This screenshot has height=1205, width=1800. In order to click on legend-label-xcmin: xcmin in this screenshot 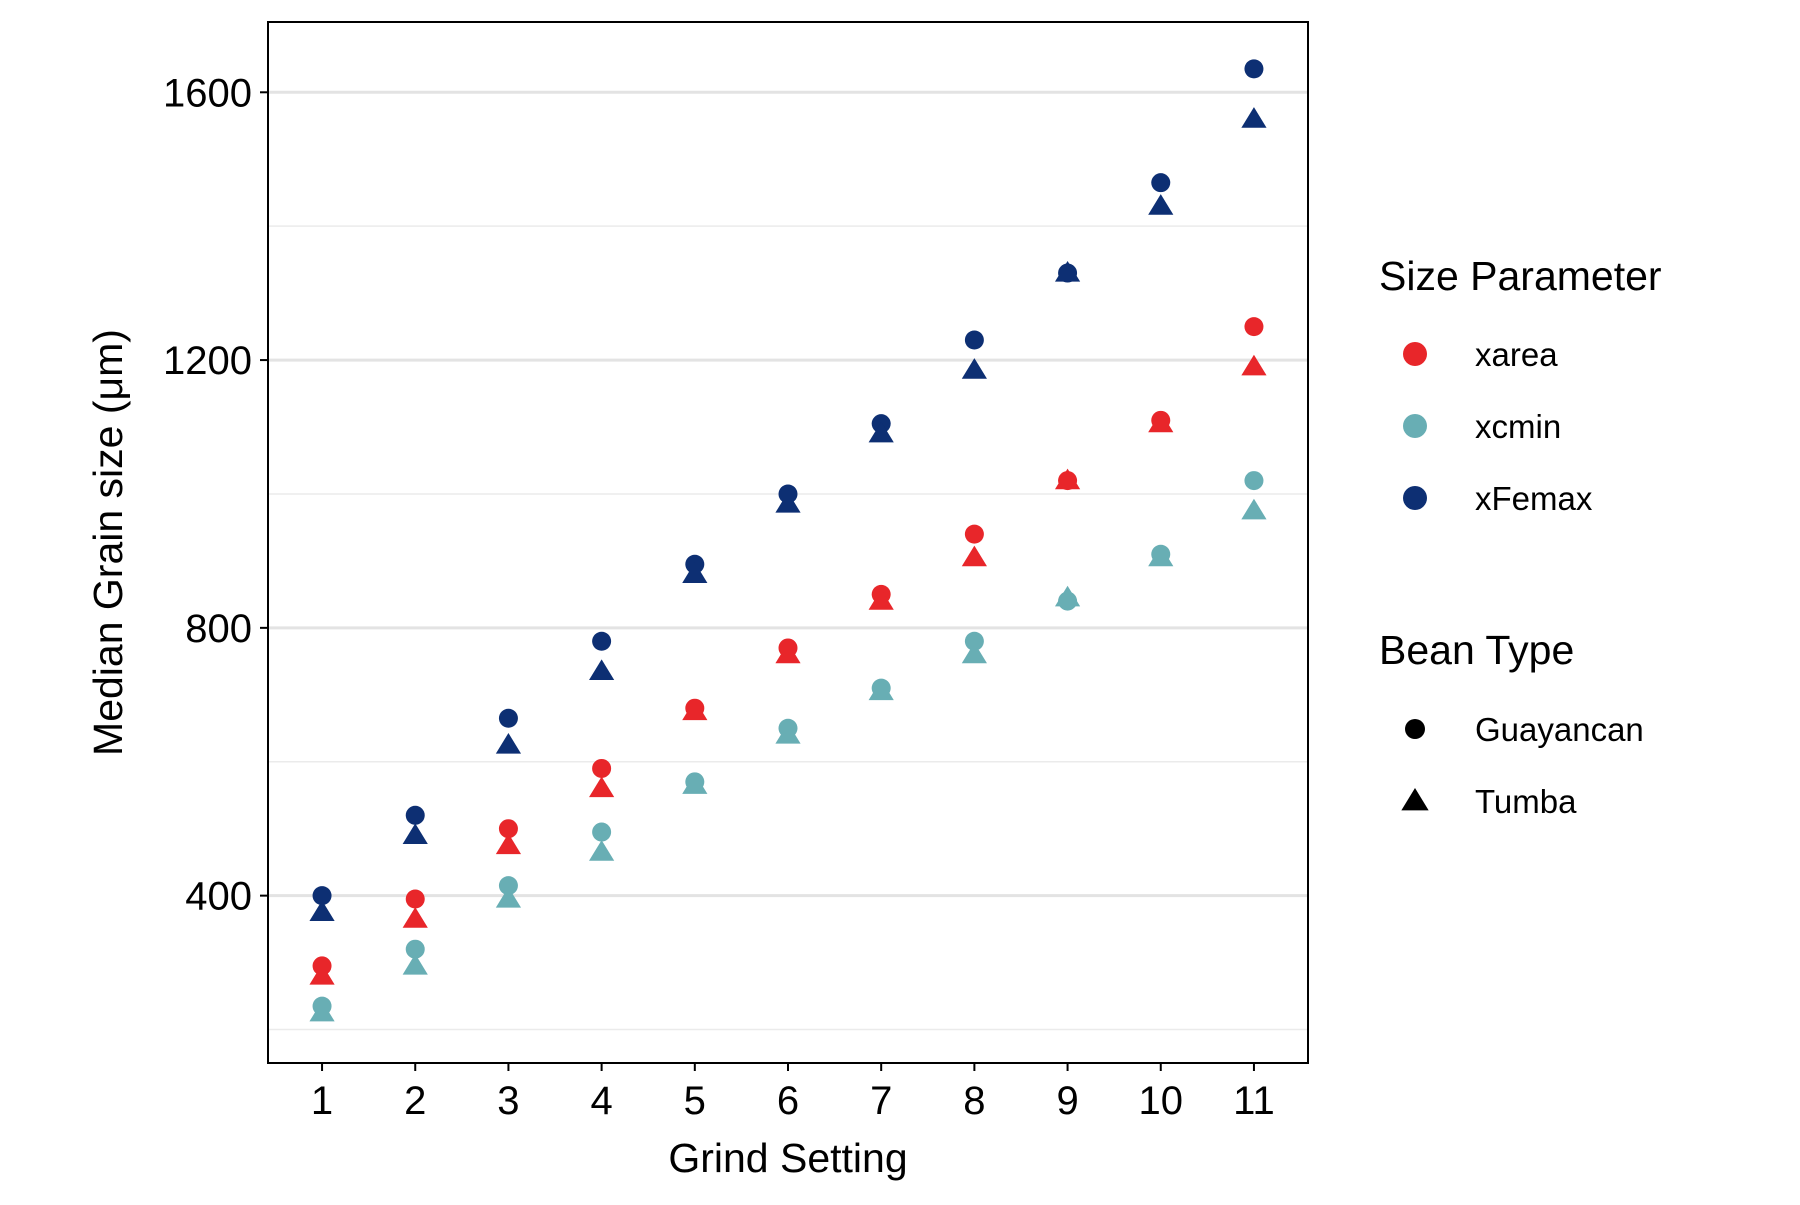, I will do `click(1518, 426)`.